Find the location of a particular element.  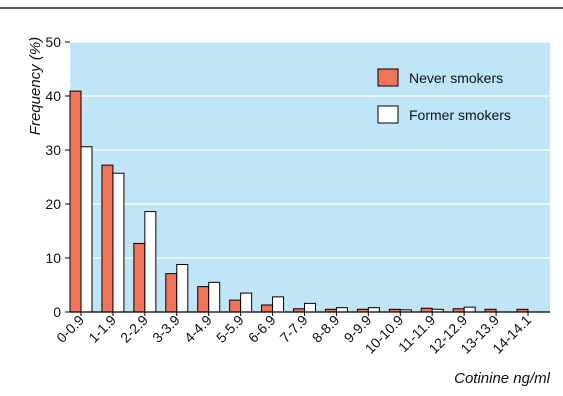

legend-swatch-former-smokers is located at coordinates (388, 114).